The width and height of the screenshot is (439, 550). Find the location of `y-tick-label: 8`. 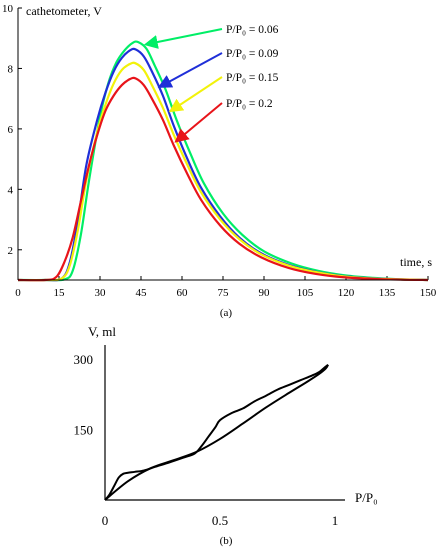

y-tick-label: 8 is located at coordinates (11, 69).